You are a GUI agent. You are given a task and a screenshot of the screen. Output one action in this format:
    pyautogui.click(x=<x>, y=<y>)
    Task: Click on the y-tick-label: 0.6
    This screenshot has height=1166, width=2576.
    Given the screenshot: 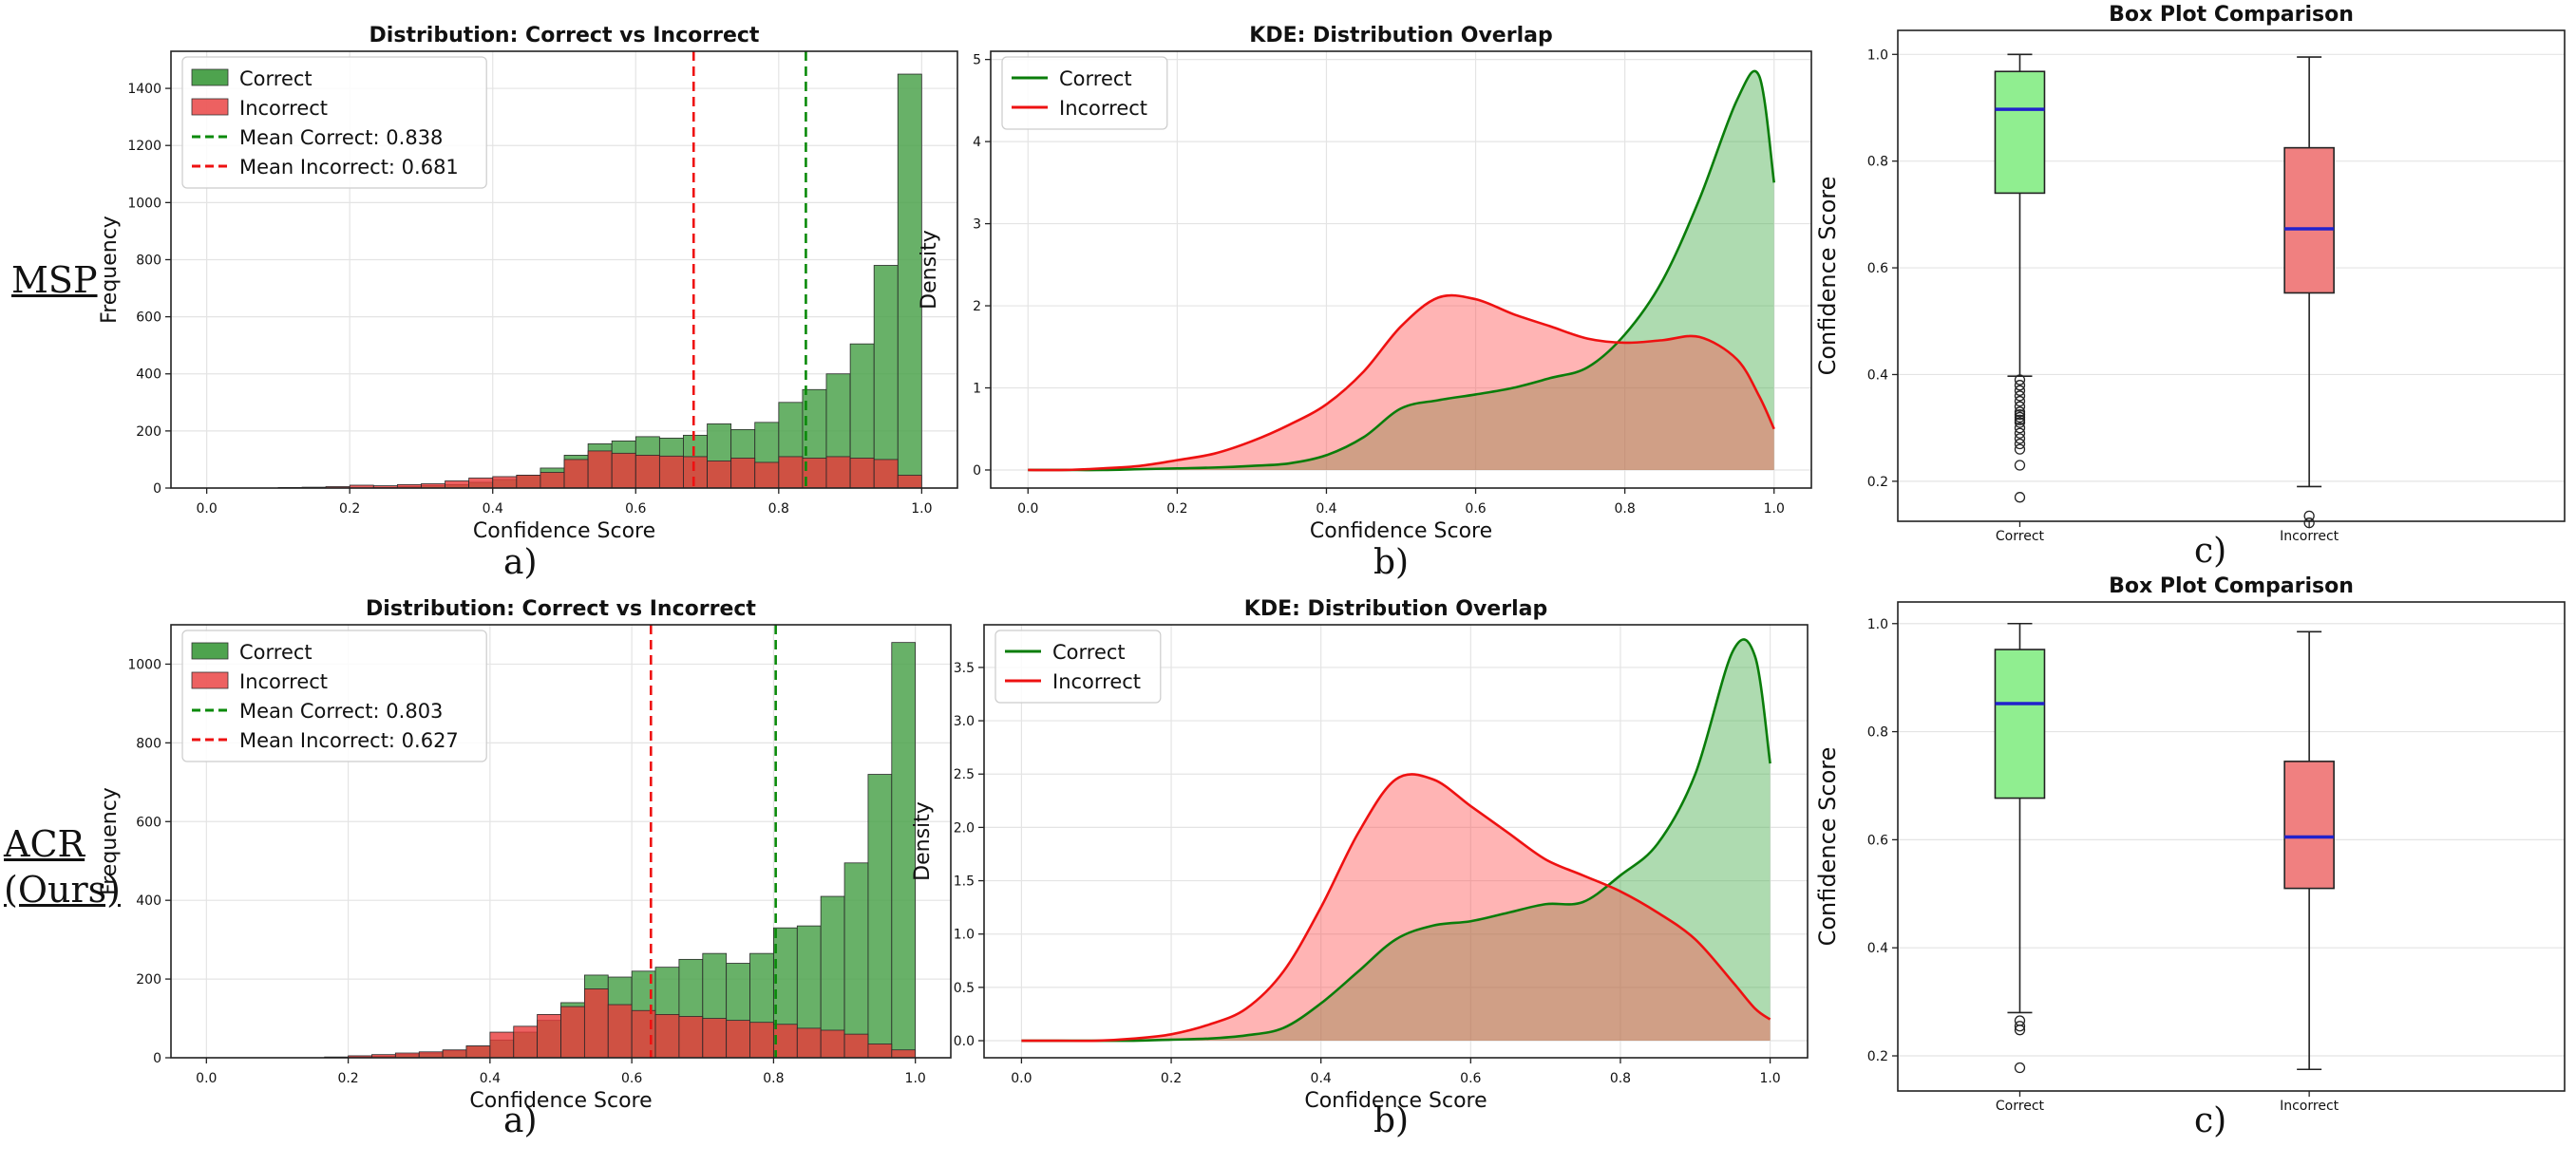 What is the action you would take?
    pyautogui.click(x=1877, y=840)
    